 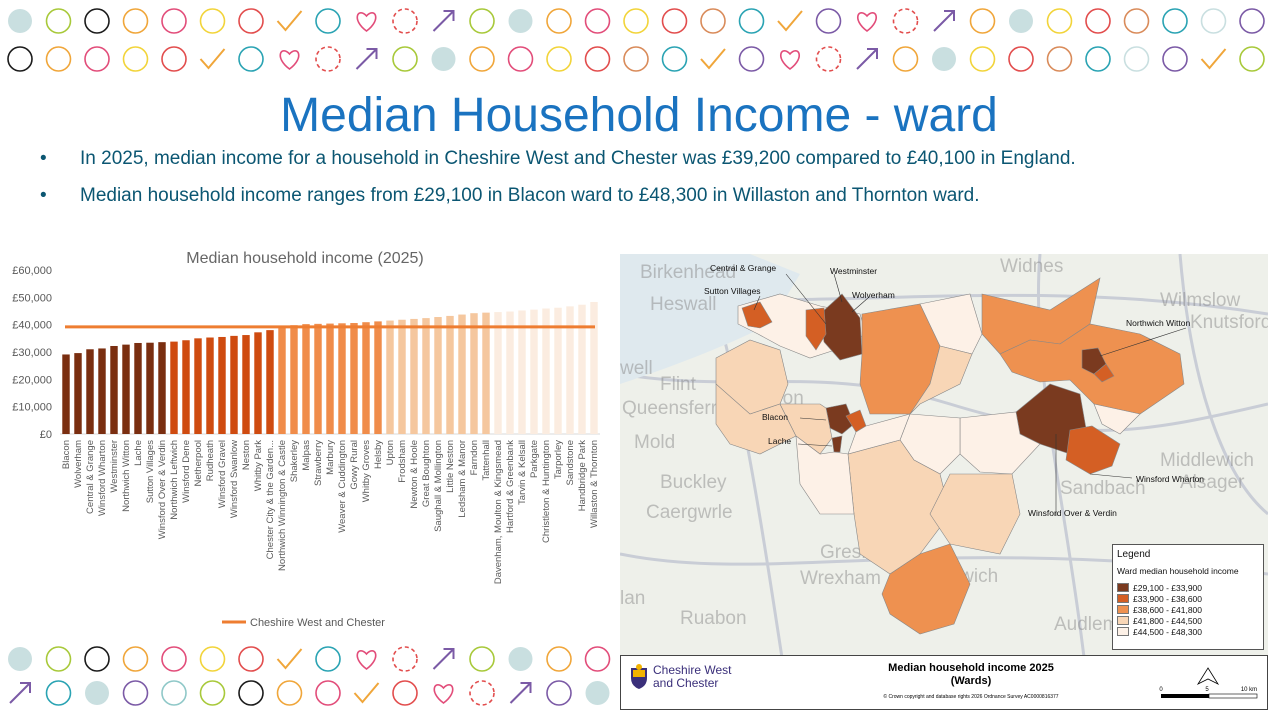 What do you see at coordinates (32, 353) in the screenshot?
I see `y-tick-label: £30,000` at bounding box center [32, 353].